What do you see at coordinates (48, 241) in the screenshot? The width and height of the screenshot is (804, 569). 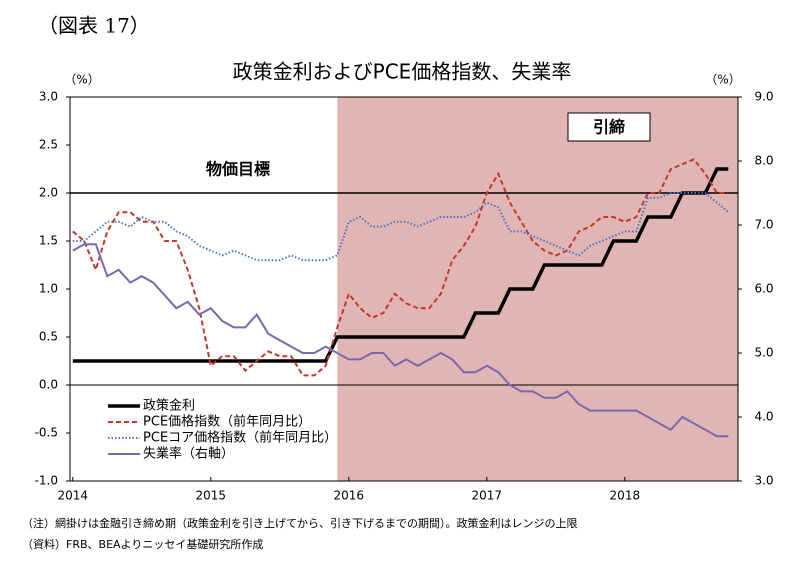 I see `y-tick-label: 1.5` at bounding box center [48, 241].